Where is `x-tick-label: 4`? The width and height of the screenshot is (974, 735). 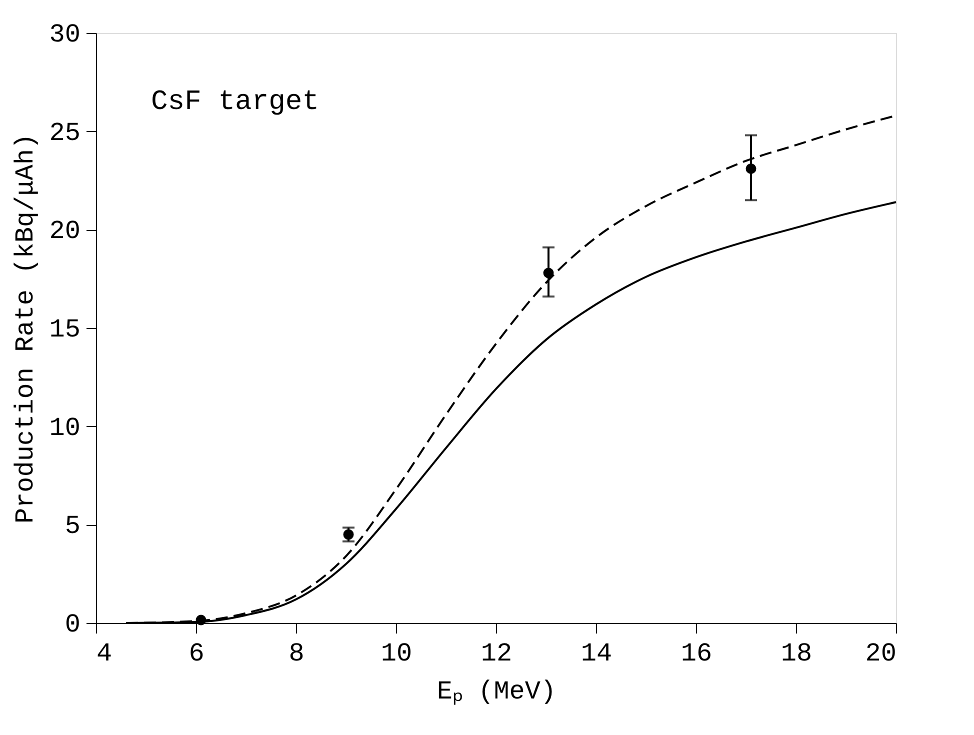
x-tick-label: 4 is located at coordinates (104, 653).